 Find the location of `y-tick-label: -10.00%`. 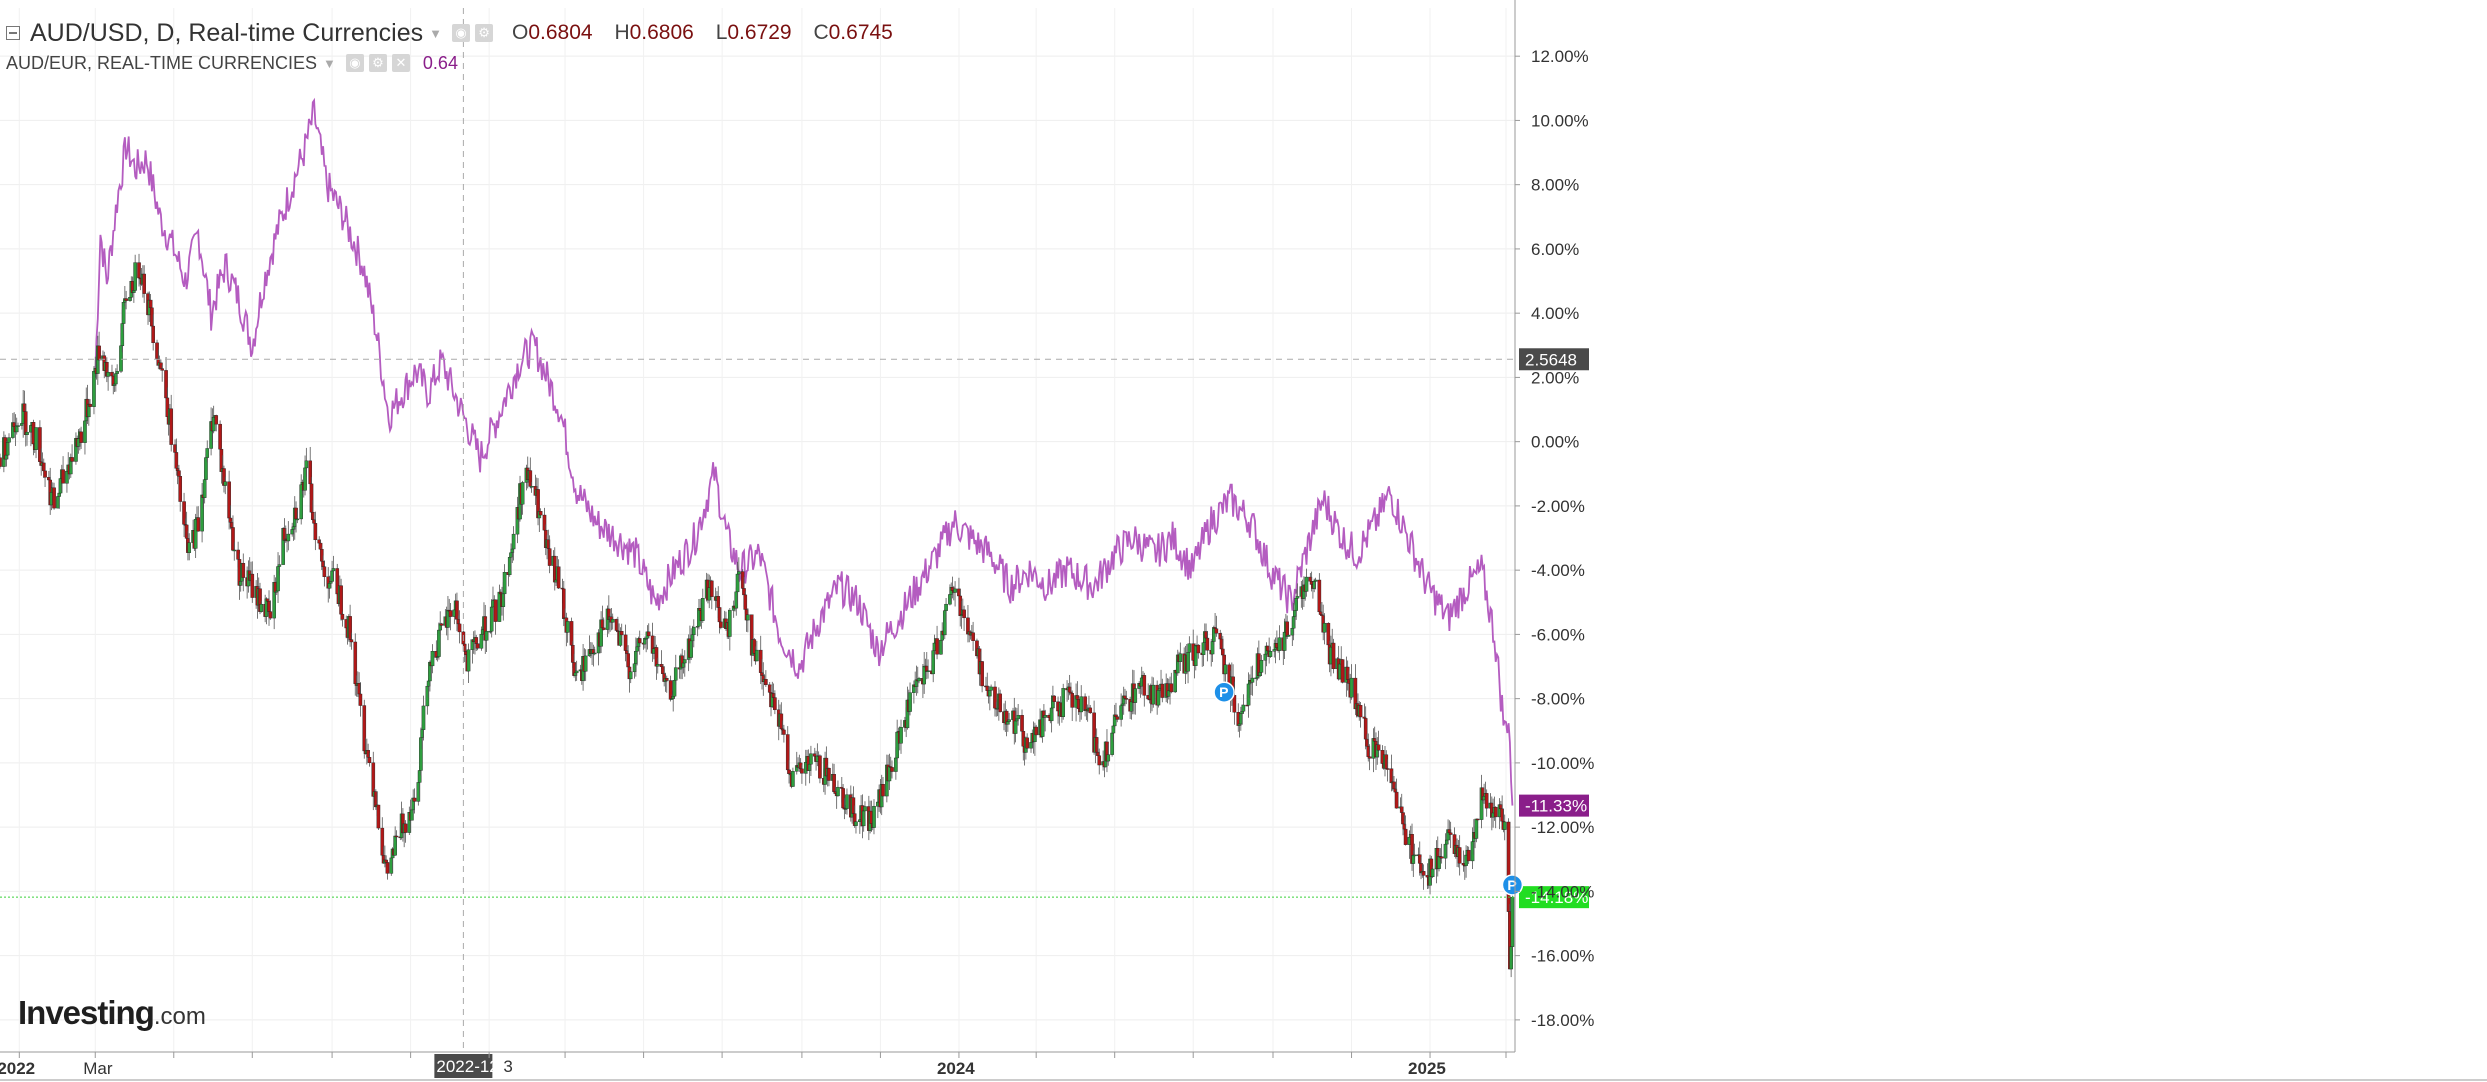

y-tick-label: -10.00% is located at coordinates (1562, 763).